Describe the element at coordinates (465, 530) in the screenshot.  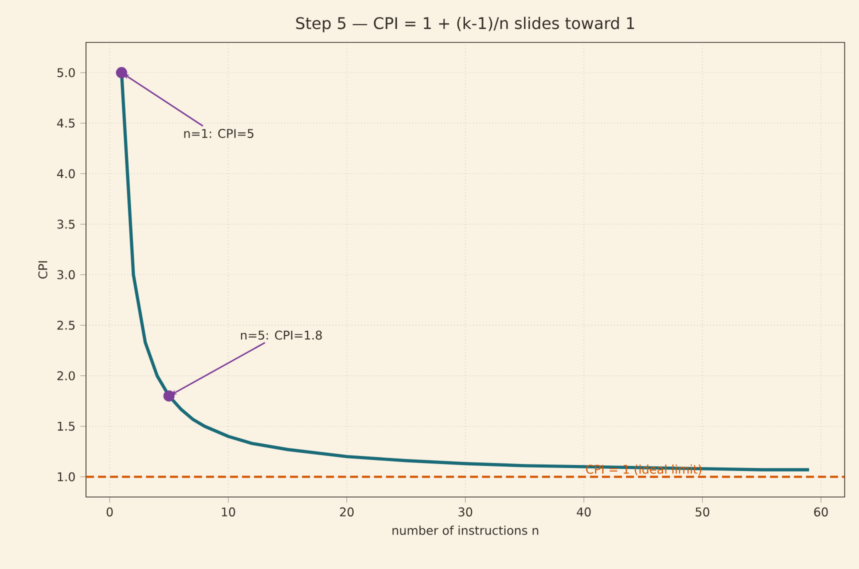
I see `x-axis-title: number of instructions n` at that location.